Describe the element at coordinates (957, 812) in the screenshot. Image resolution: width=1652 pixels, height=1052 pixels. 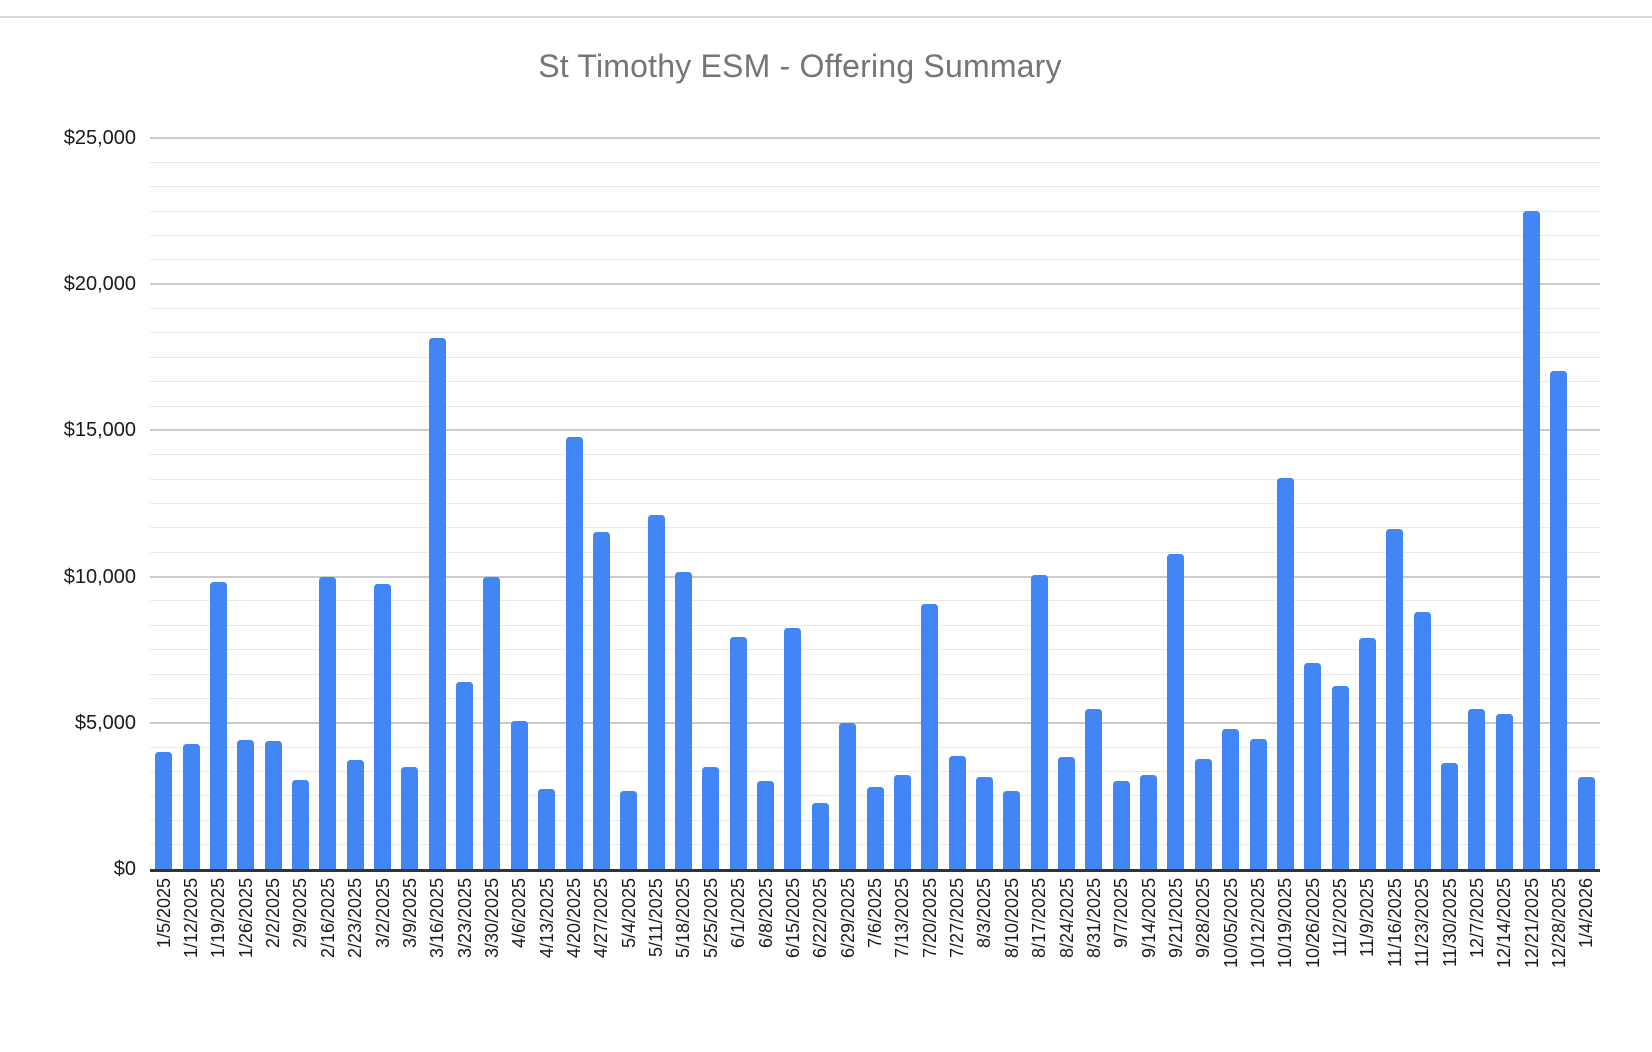
I see `bar-7/27/2025` at that location.